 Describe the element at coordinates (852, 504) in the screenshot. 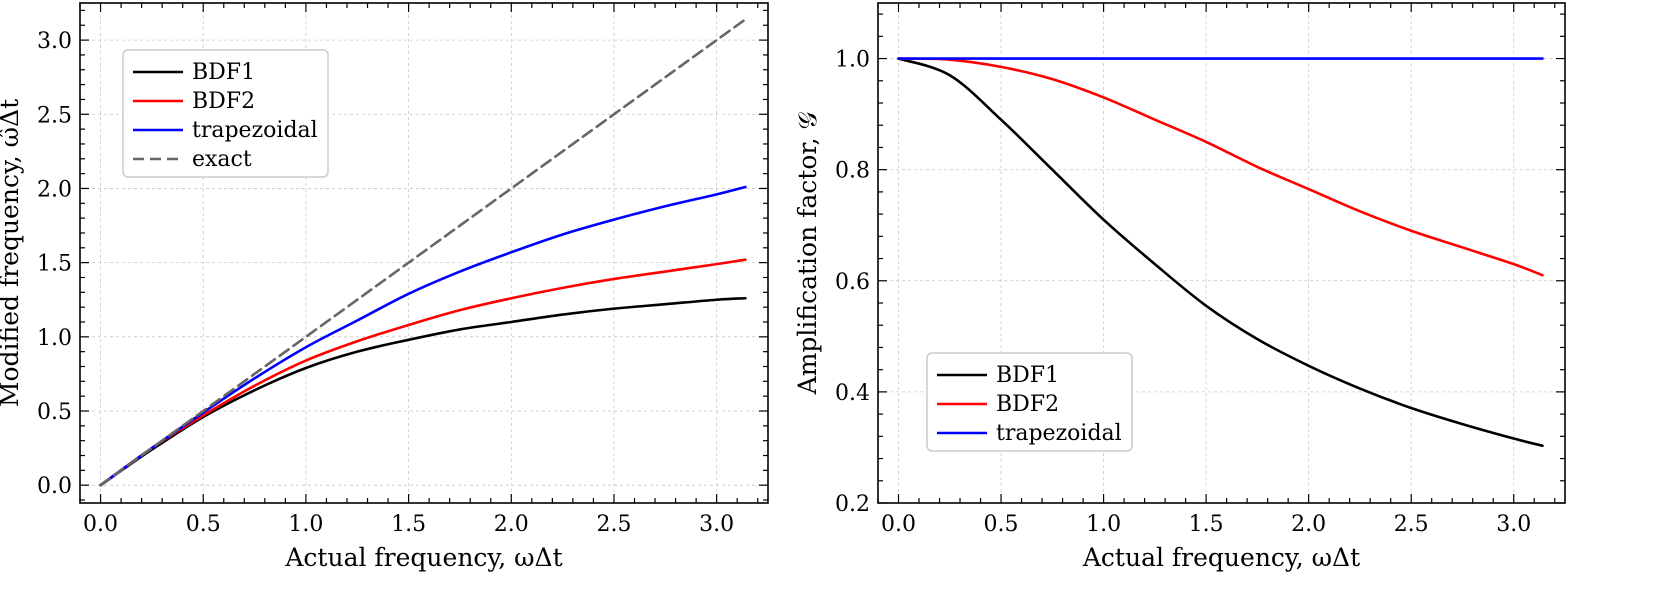

I see `y-tick-label: 0.2` at that location.